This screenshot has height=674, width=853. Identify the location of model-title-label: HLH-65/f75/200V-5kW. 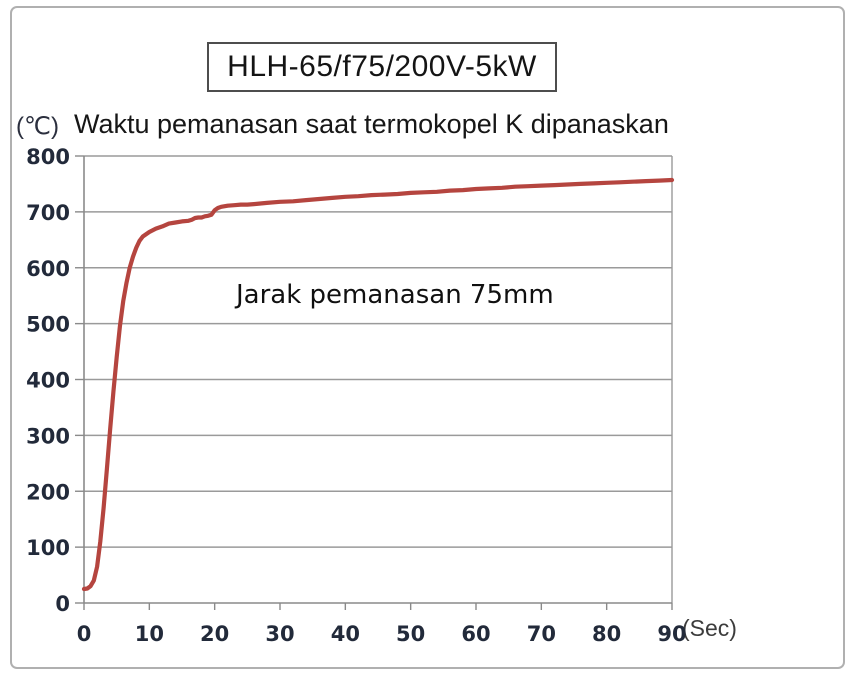
(382, 66).